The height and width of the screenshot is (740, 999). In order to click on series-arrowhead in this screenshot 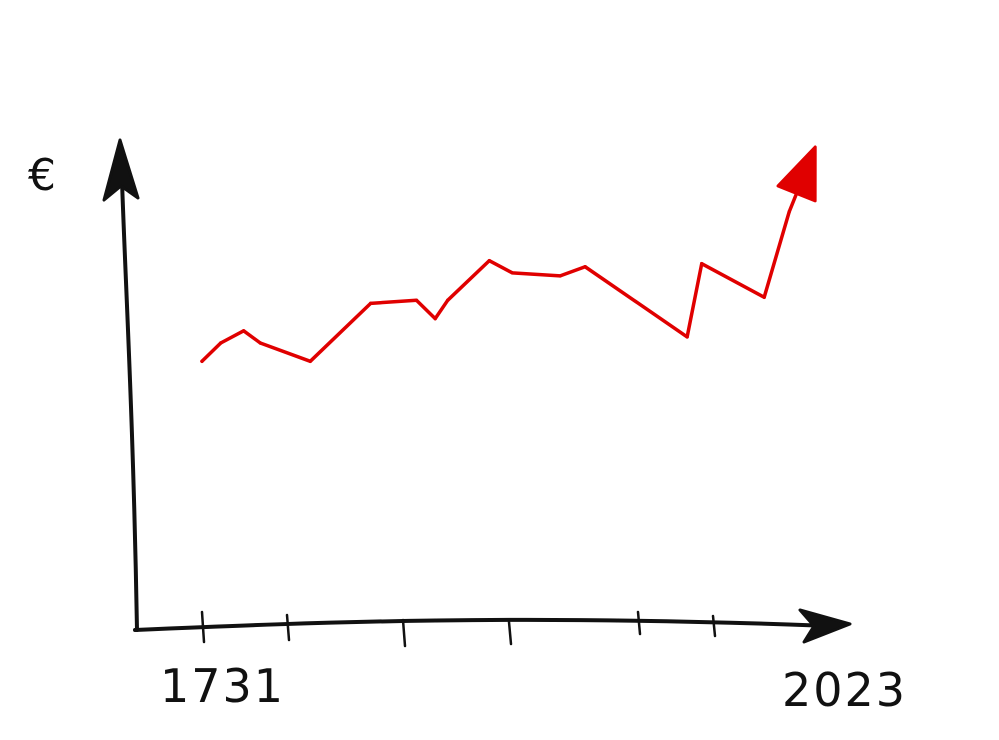, I will do `click(796, 174)`.